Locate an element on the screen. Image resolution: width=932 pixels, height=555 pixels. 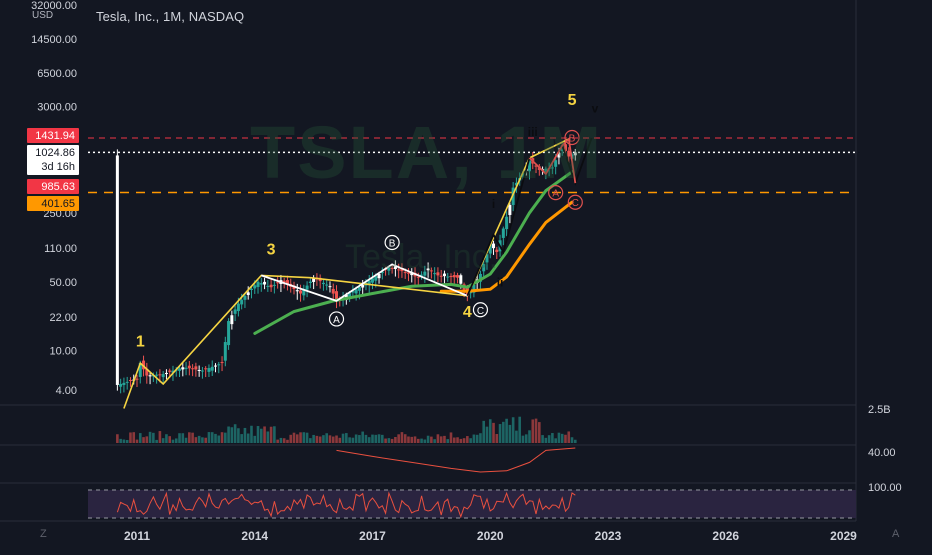
price-badge: 1024.86 3d 16h is located at coordinates (53, 160).